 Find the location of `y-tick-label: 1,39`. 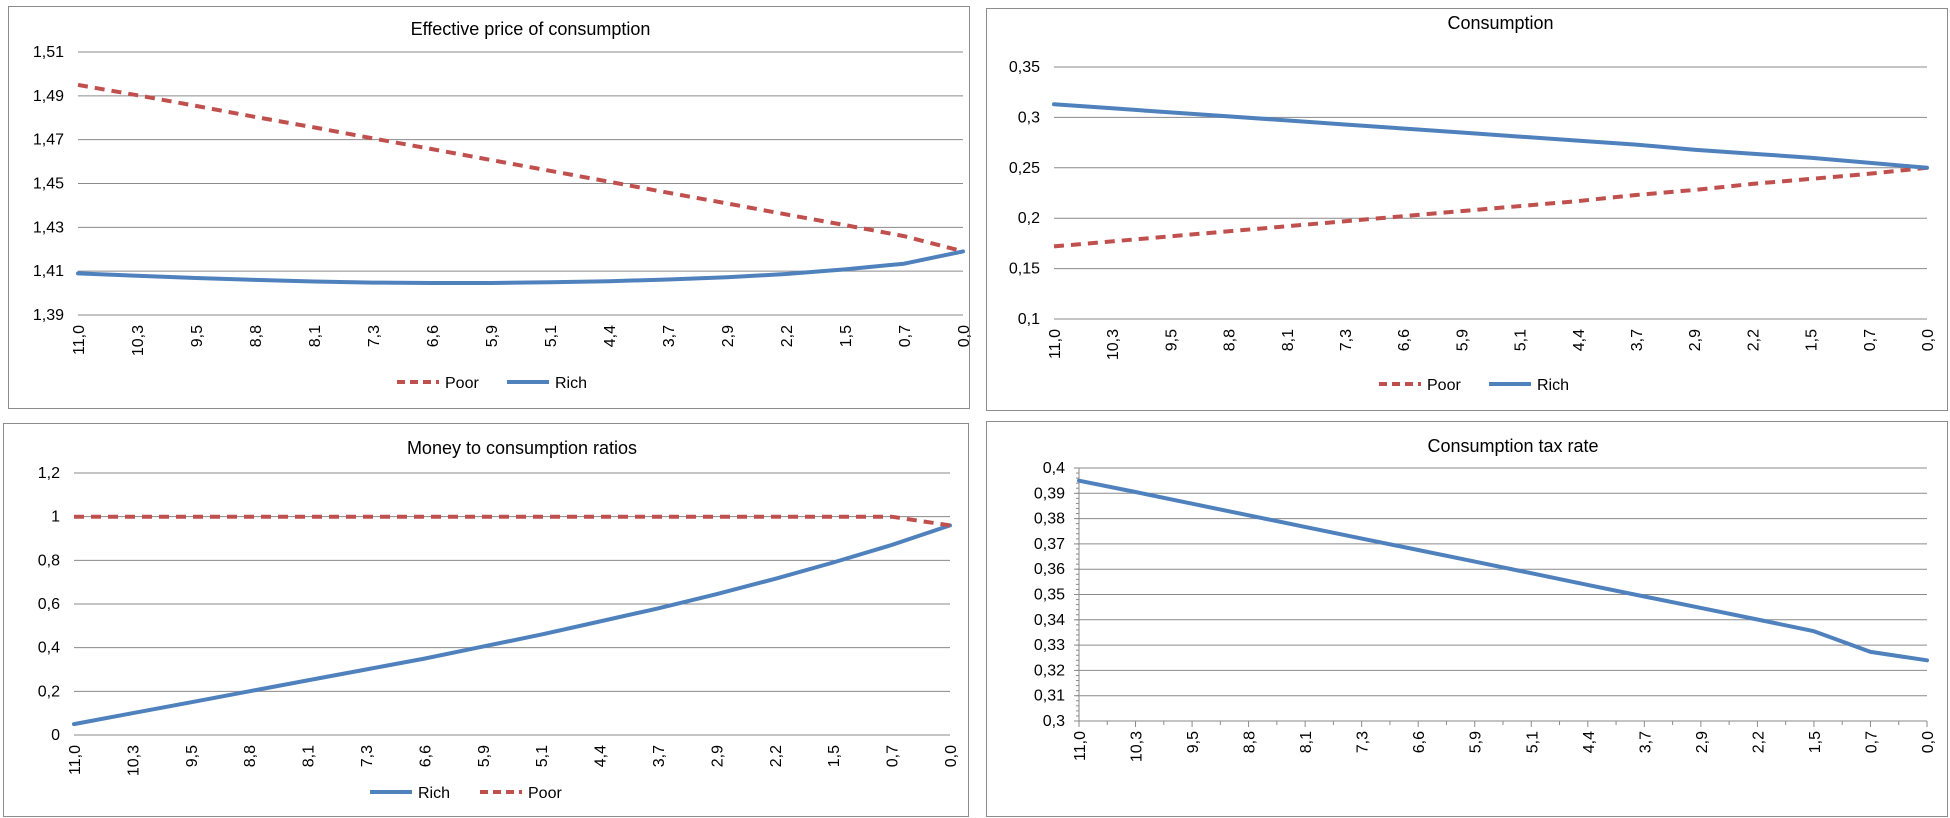

y-tick-label: 1,39 is located at coordinates (48, 315).